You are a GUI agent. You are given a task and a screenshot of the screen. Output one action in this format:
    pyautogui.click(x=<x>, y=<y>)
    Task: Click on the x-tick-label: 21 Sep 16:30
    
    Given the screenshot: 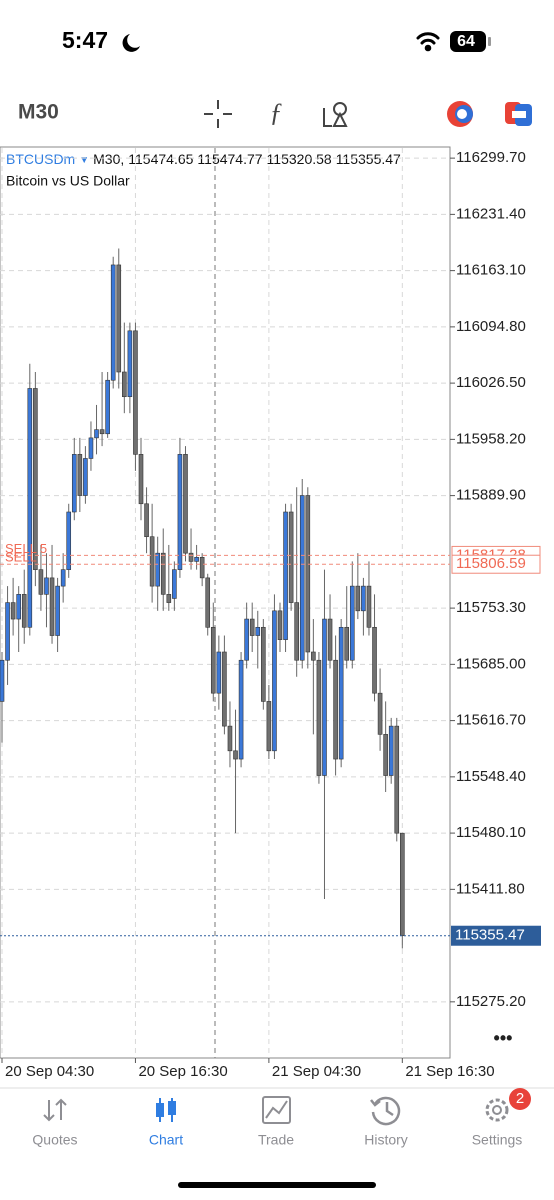 What is the action you would take?
    pyautogui.click(x=449, y=1071)
    